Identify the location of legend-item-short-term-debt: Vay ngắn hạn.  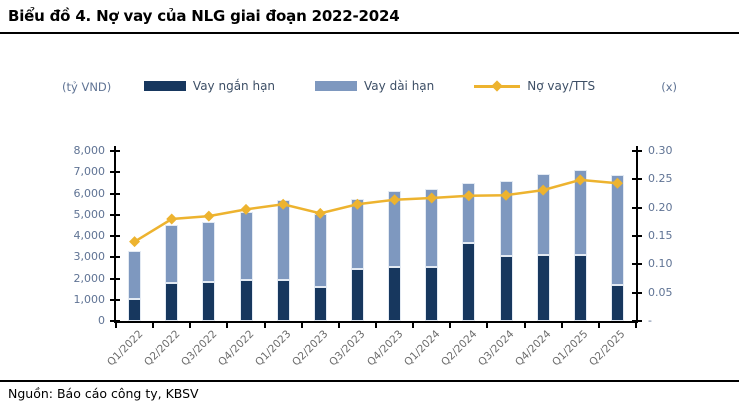
(209, 86).